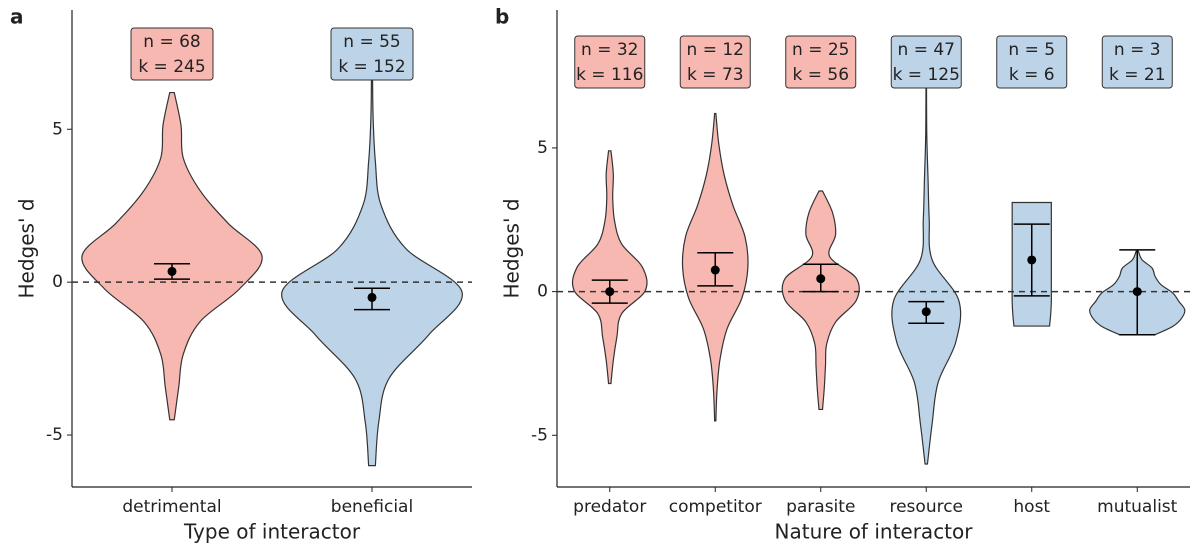 The width and height of the screenshot is (1192, 546). I want to click on x-tick-label: competitor, so click(715, 507).